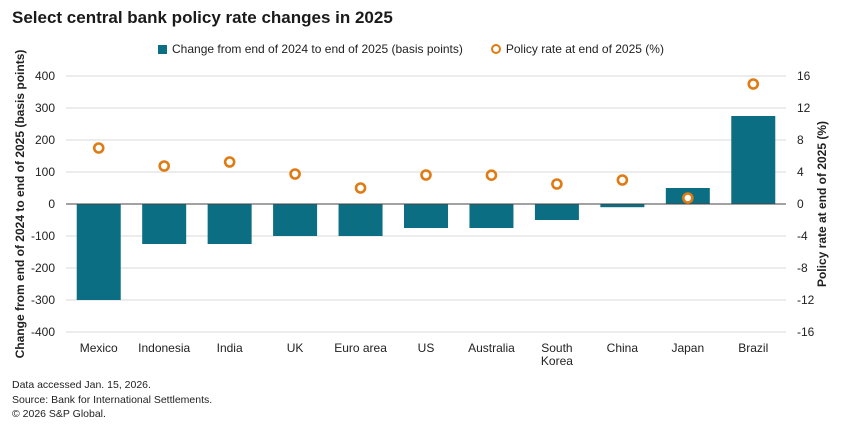 The image size is (850, 433). I want to click on x-tick-label: Japan, so click(687, 348).